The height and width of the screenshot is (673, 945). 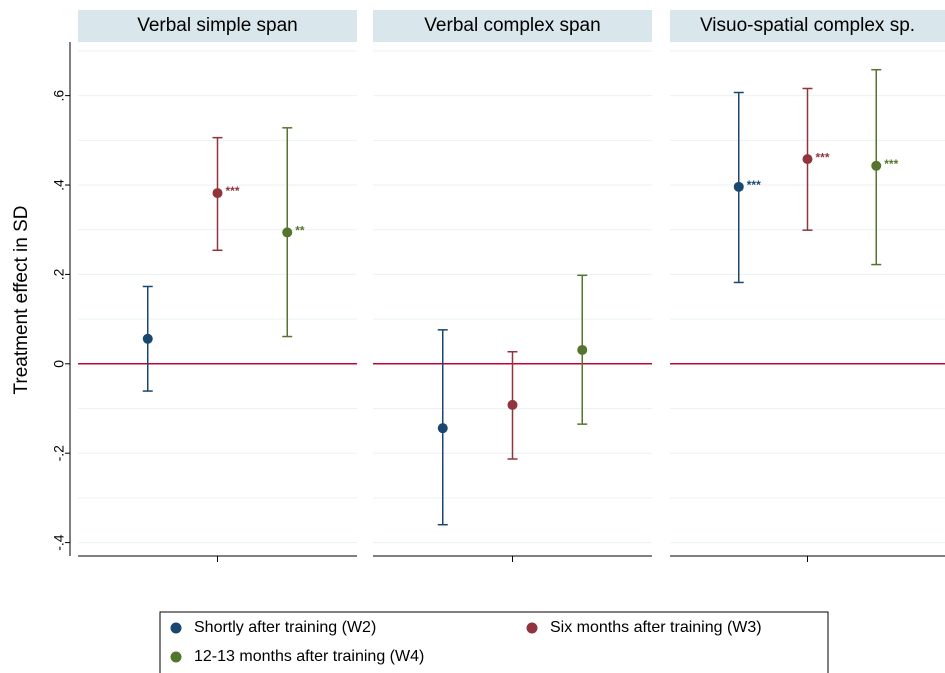 I want to click on panel-title: Visuo-spatial complex sp., so click(x=807, y=25).